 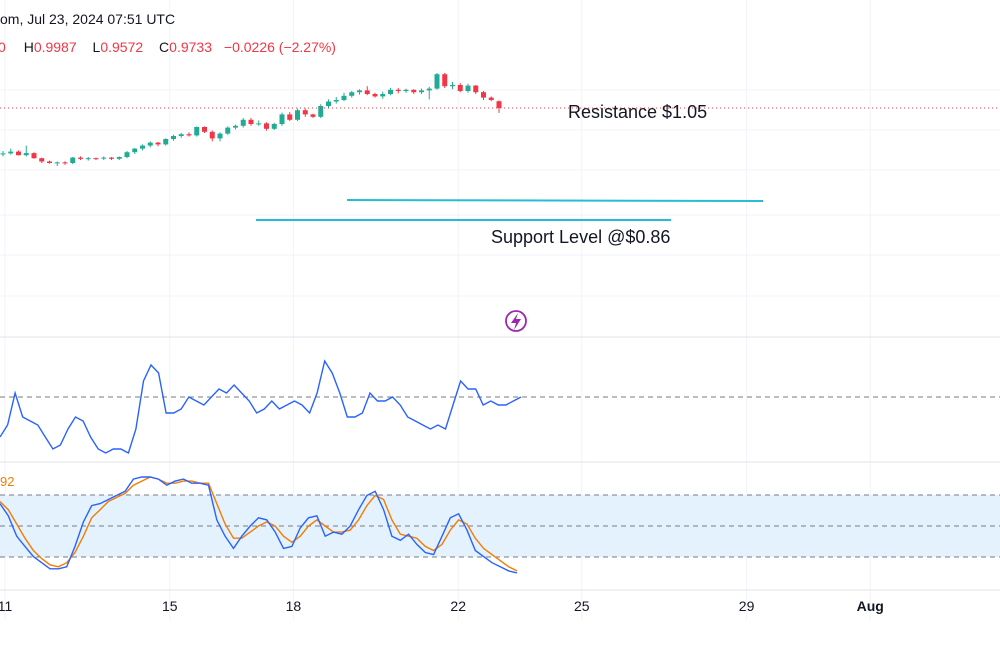 What do you see at coordinates (29, 47) in the screenshot?
I see `high-label: H` at bounding box center [29, 47].